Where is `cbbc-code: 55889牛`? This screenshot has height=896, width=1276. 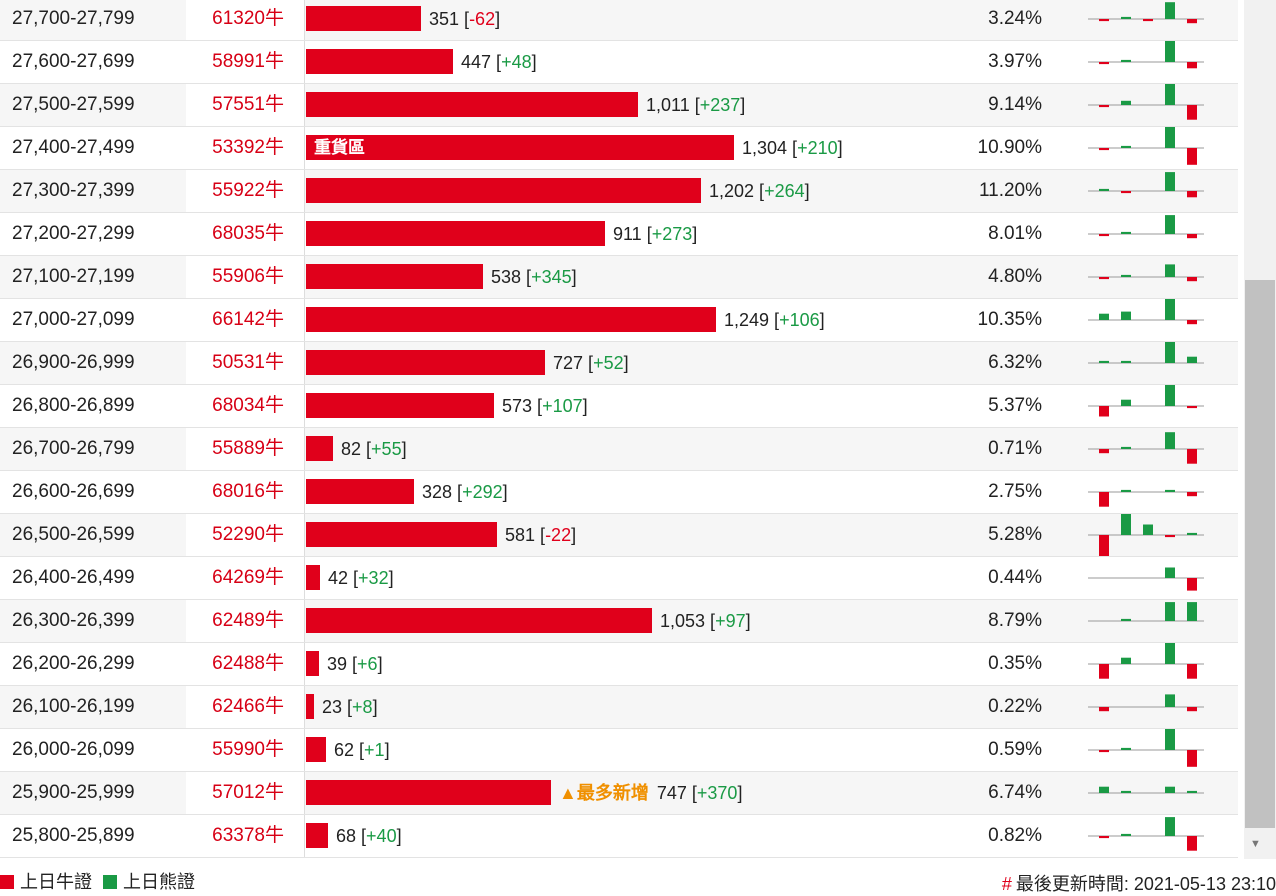 cbbc-code: 55889牛 is located at coordinates (245, 449).